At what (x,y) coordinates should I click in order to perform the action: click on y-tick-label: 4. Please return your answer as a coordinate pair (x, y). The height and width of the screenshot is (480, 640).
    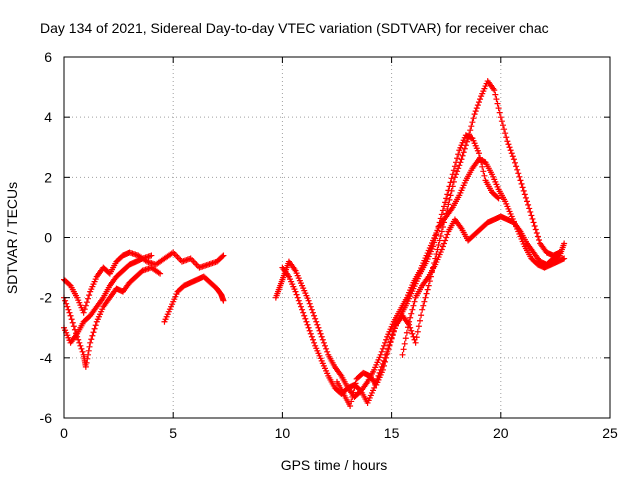
    Looking at the image, I should click on (48, 117).